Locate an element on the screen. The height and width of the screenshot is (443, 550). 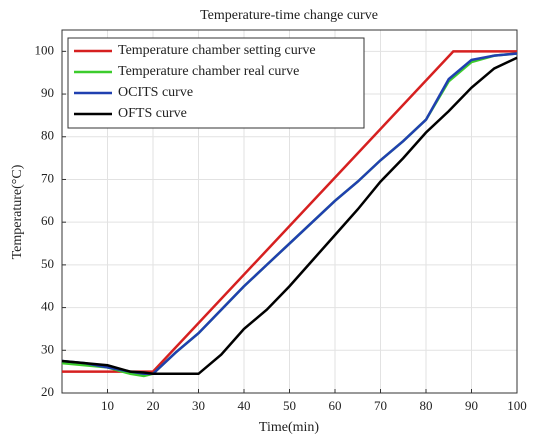
x-tick-label: 40 is located at coordinates (244, 405).